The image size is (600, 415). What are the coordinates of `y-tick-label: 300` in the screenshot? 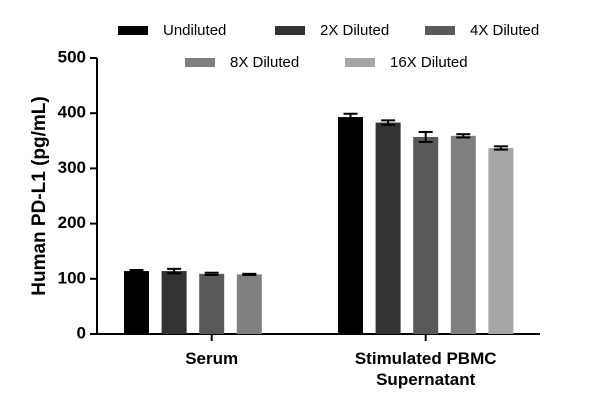 It's located at (72, 167).